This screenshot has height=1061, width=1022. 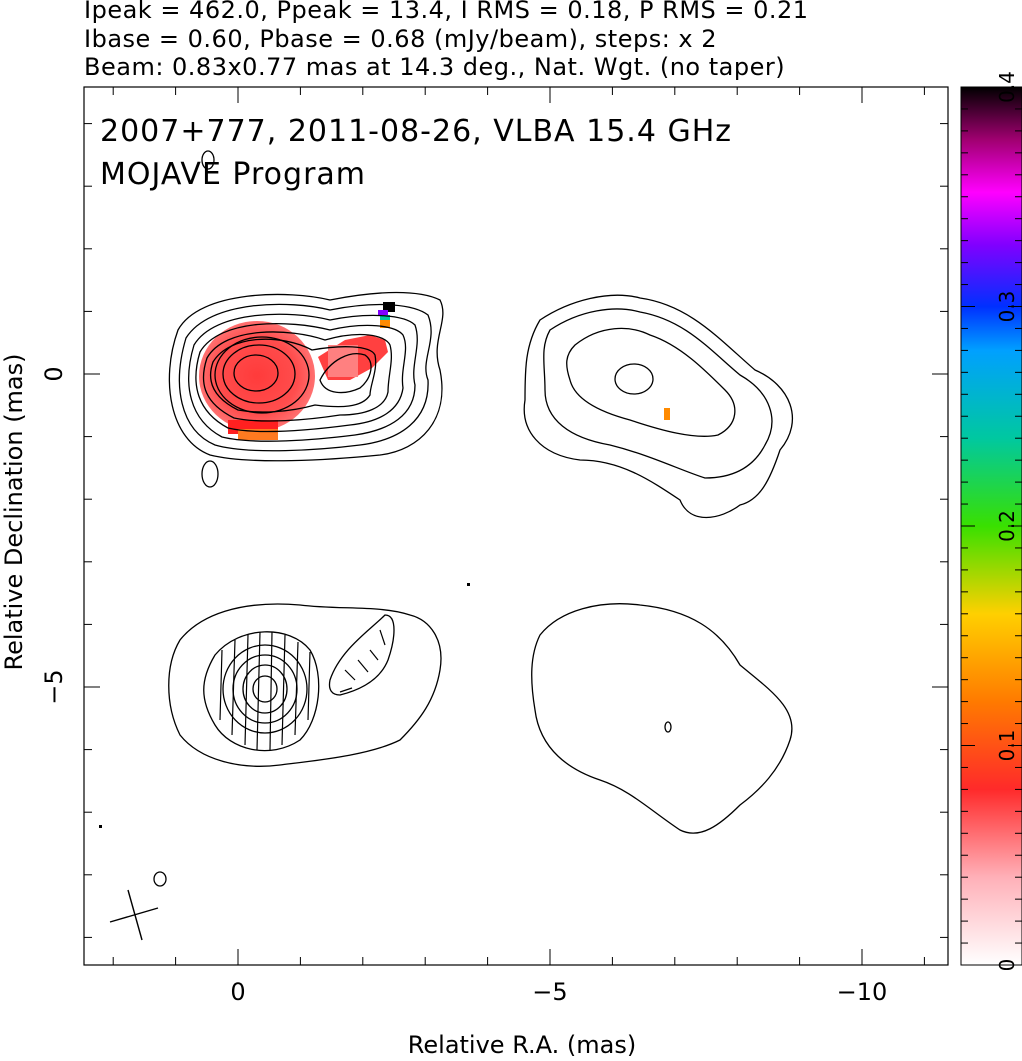 What do you see at coordinates (385, 324) in the screenshot?
I see `pol-pixel-orange` at bounding box center [385, 324].